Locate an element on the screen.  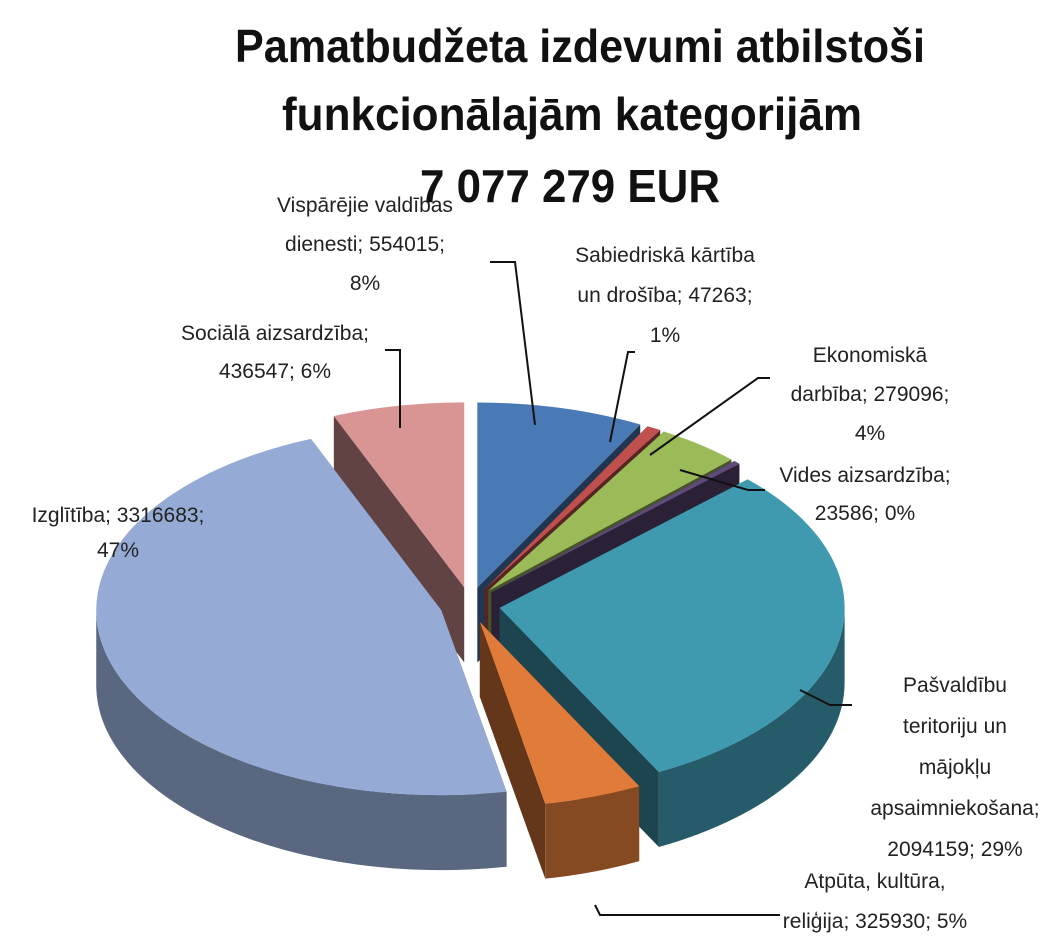
data-label: Sabiedriskā kārtība is located at coordinates (665, 255).